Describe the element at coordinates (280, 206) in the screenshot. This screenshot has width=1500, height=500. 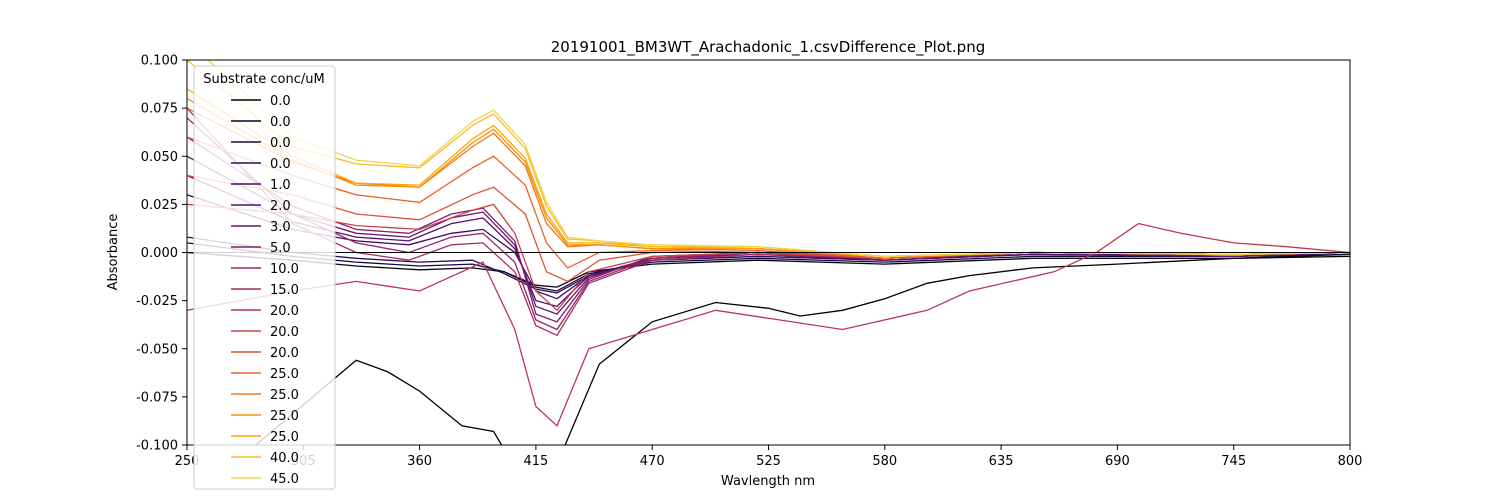
I see `legend-label: 2.0` at that location.